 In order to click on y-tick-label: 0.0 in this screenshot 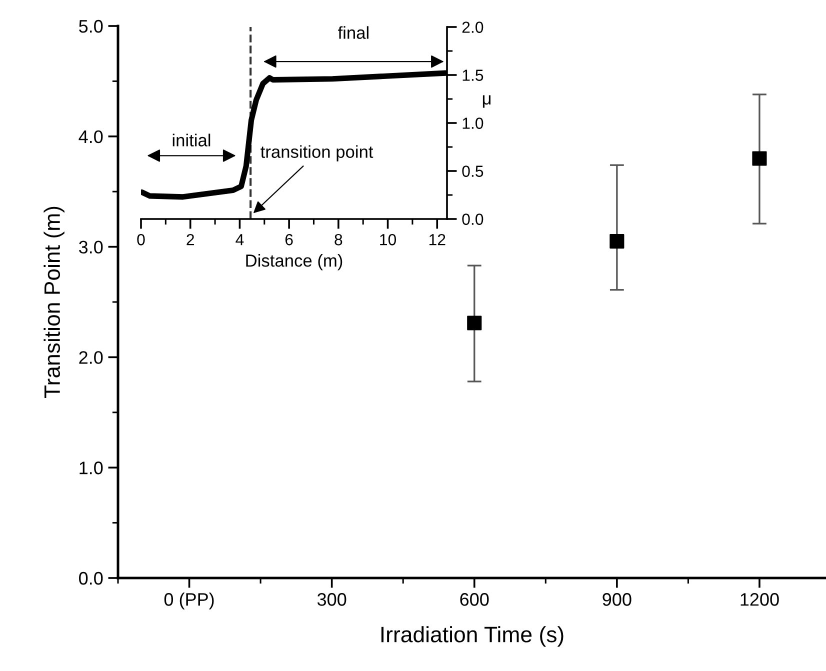, I will do `click(91, 578)`.